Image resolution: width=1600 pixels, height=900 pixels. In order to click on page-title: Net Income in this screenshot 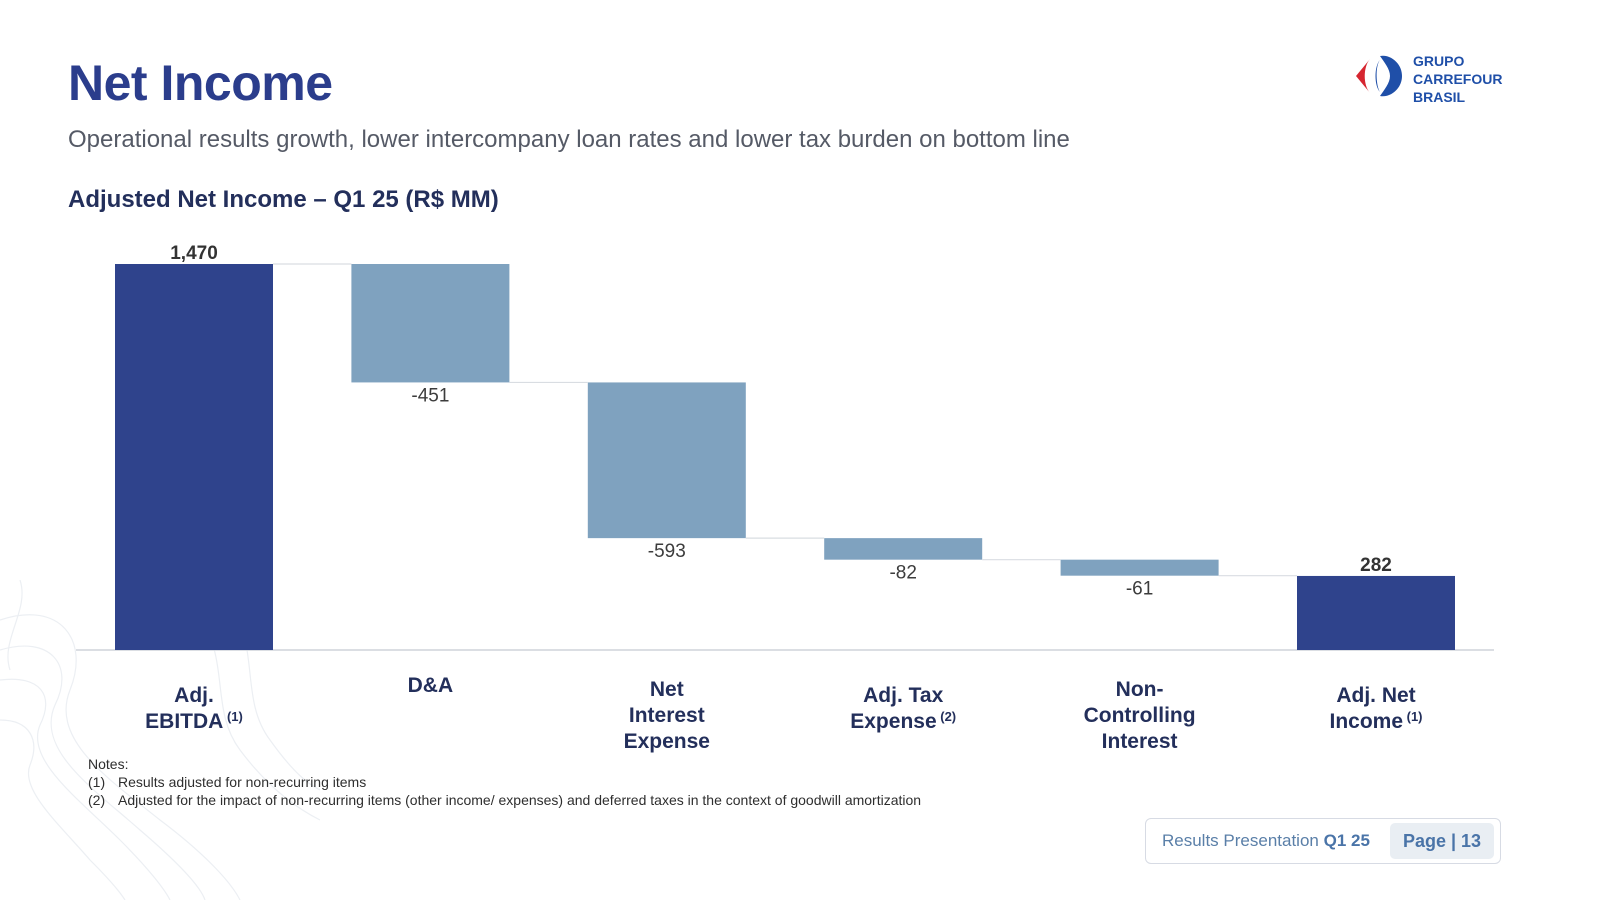, I will do `click(200, 83)`.